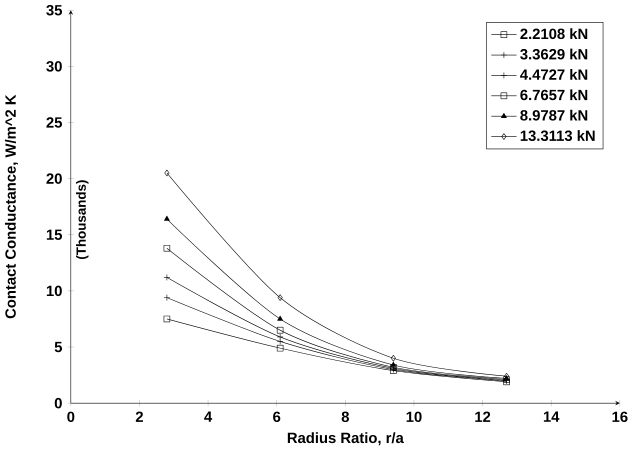 The width and height of the screenshot is (633, 450). Describe the element at coordinates (58, 347) in the screenshot. I see `y-tick-label: 5` at that location.